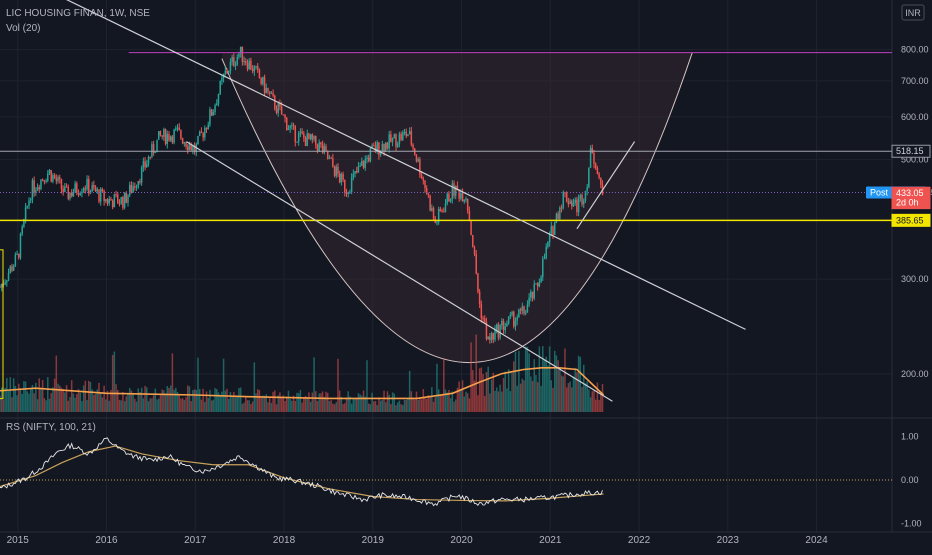 This screenshot has width=932, height=555. What do you see at coordinates (915, 117) in the screenshot?
I see `y-tick-label: 600.00` at bounding box center [915, 117].